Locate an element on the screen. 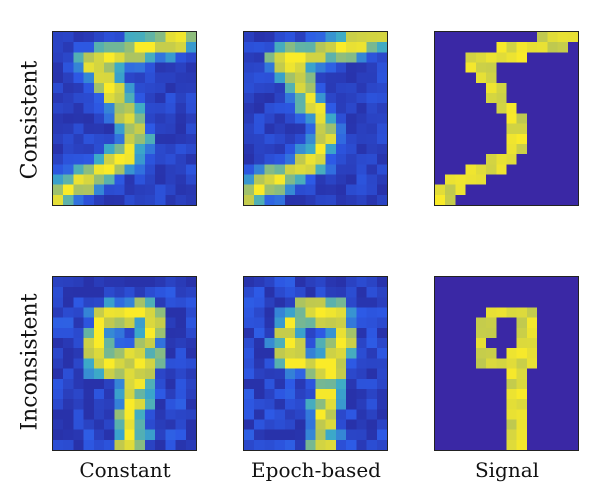 This screenshot has width=612, height=497. col-label-constant: Constant is located at coordinates (125, 470).